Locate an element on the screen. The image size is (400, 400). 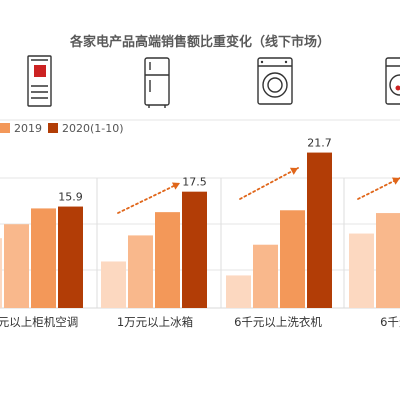
category-label: 6千元以上洗衣机 is located at coordinates (278, 322).